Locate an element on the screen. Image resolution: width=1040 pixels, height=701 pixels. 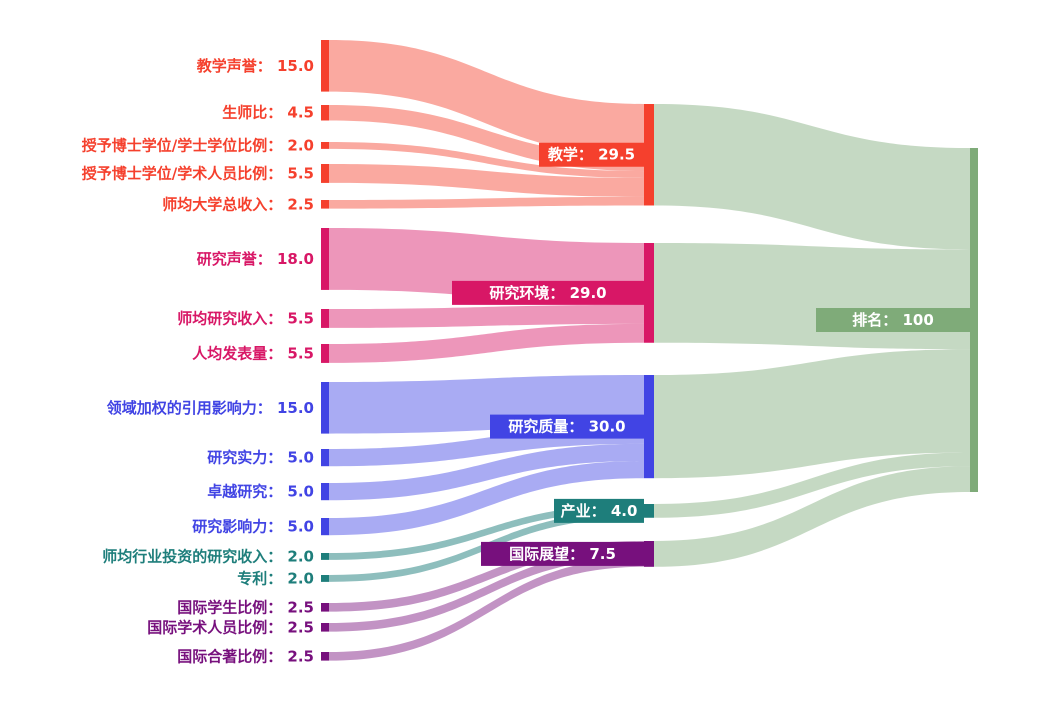
flow-intl_outlook-rank is located at coordinates (812, 516).